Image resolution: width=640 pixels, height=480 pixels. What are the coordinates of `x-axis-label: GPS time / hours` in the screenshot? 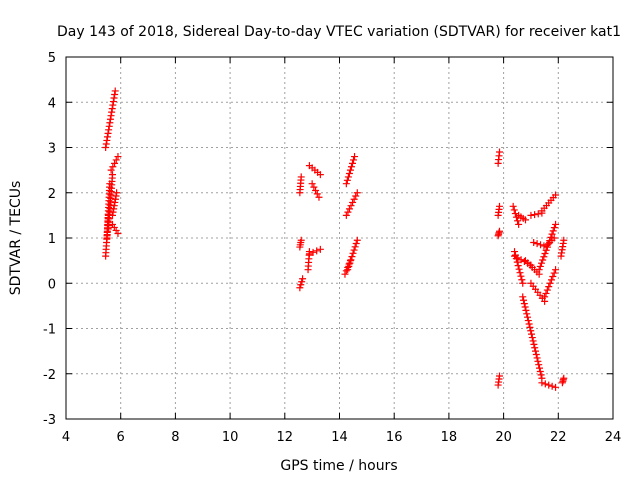 It's located at (338, 466).